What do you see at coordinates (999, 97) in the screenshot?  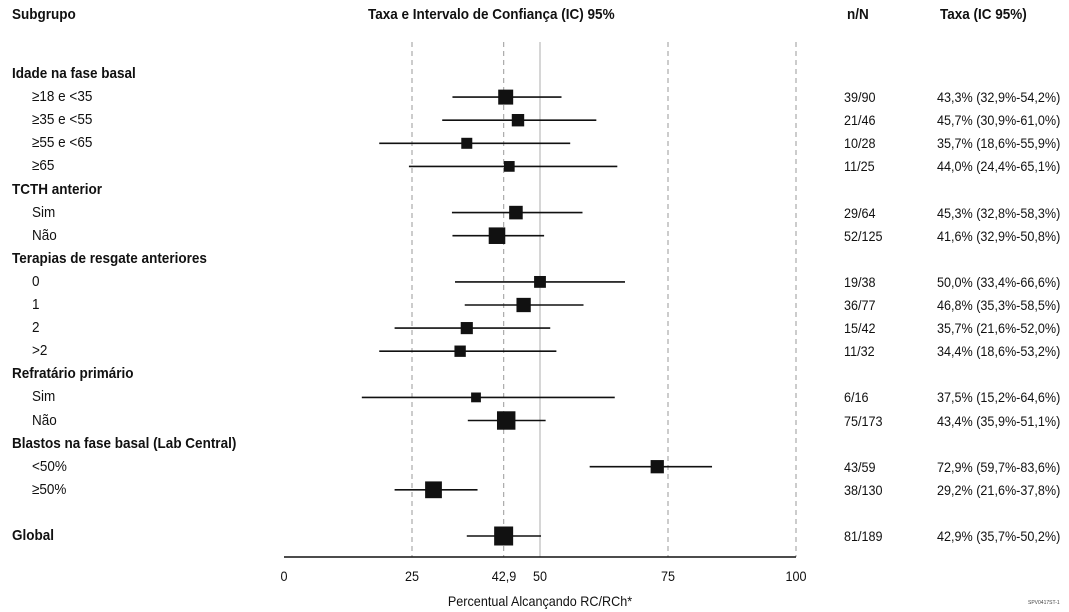 I see `rate-ci: 43,3% (32,9%-54,2%)` at bounding box center [999, 97].